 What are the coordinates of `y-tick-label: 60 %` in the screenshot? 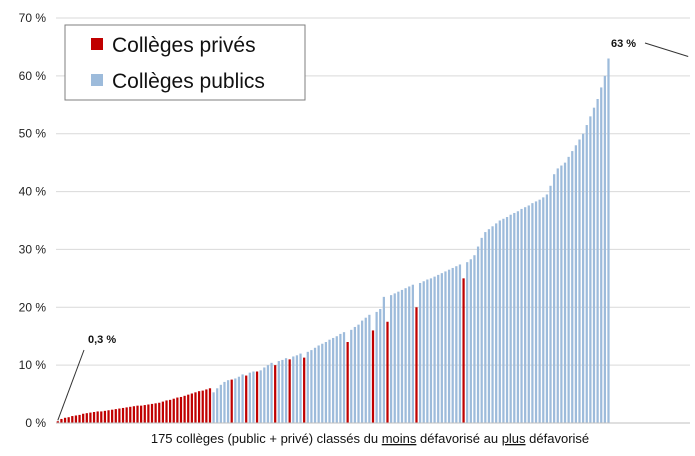 It's located at (33, 76).